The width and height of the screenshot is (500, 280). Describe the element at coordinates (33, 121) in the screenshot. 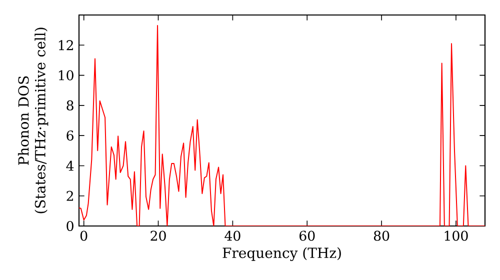

I see `y-axis-title: Phonon DOS (States/THz·primitive cell)` at that location.